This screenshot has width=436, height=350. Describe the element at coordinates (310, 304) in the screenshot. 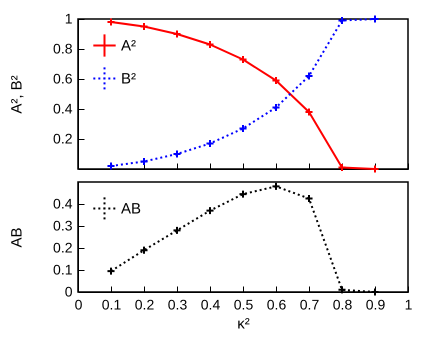

I see `x-tick-label: 0.7` at that location.